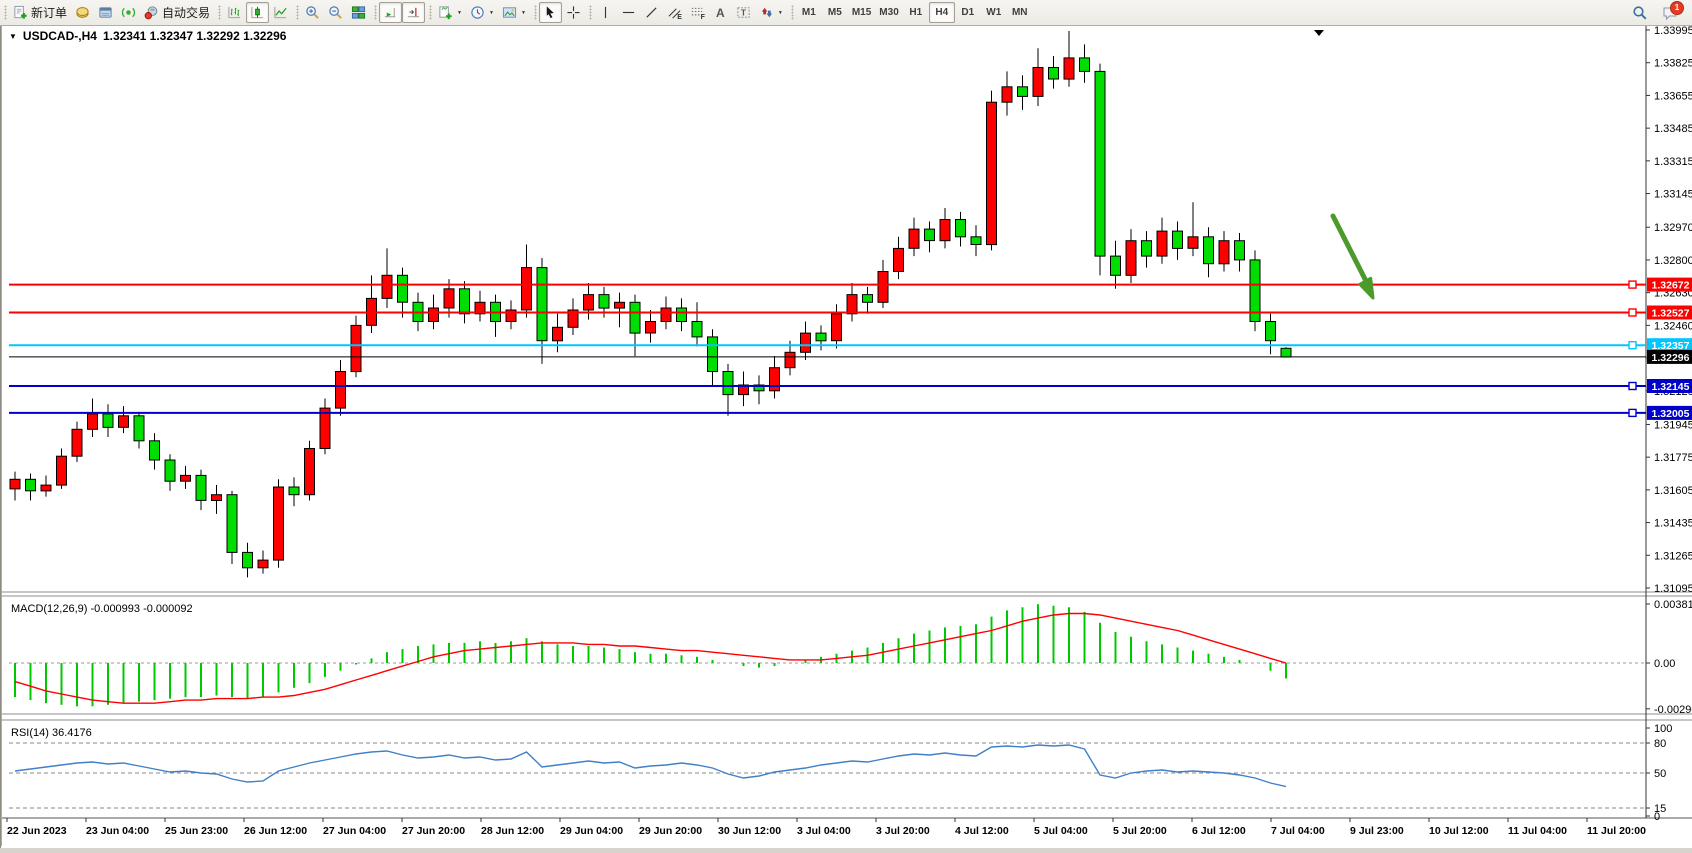 The height and width of the screenshot is (853, 1692). I want to click on svg-text: 25 Jun 23:00, so click(196, 831).